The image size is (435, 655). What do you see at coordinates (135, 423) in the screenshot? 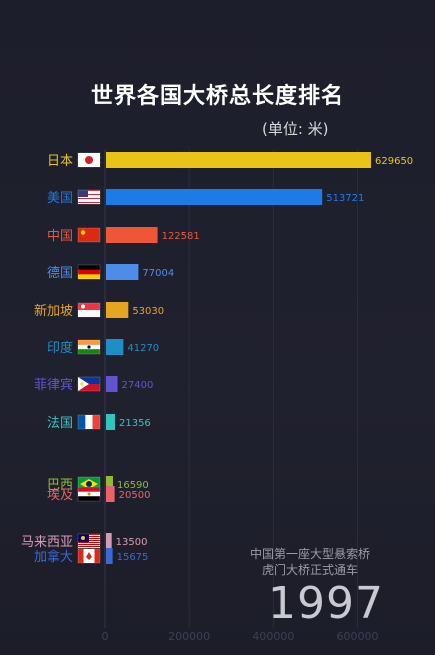
I see `bar-value-label: 21356` at bounding box center [135, 423].